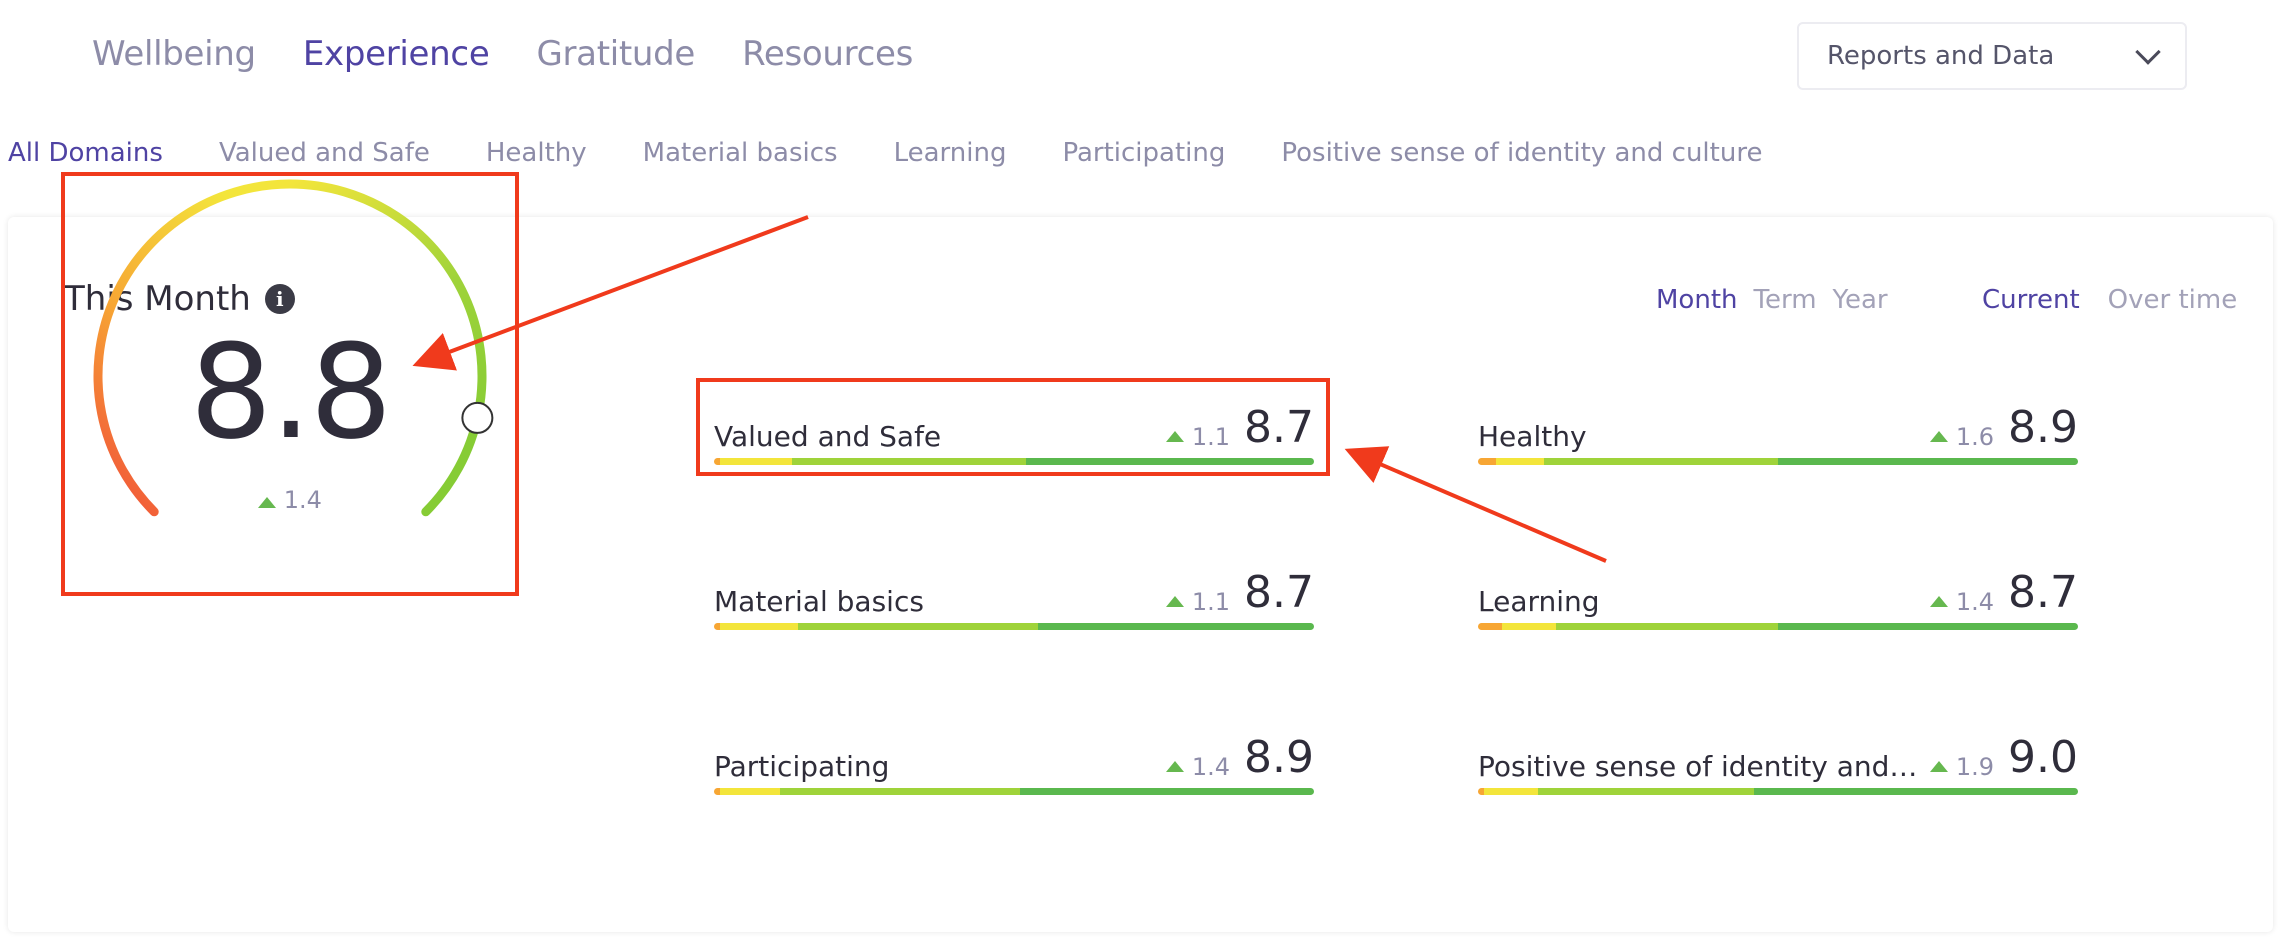 The height and width of the screenshot is (944, 2282). What do you see at coordinates (616, 54) in the screenshot?
I see `tab-gratitude: Gratitude` at bounding box center [616, 54].